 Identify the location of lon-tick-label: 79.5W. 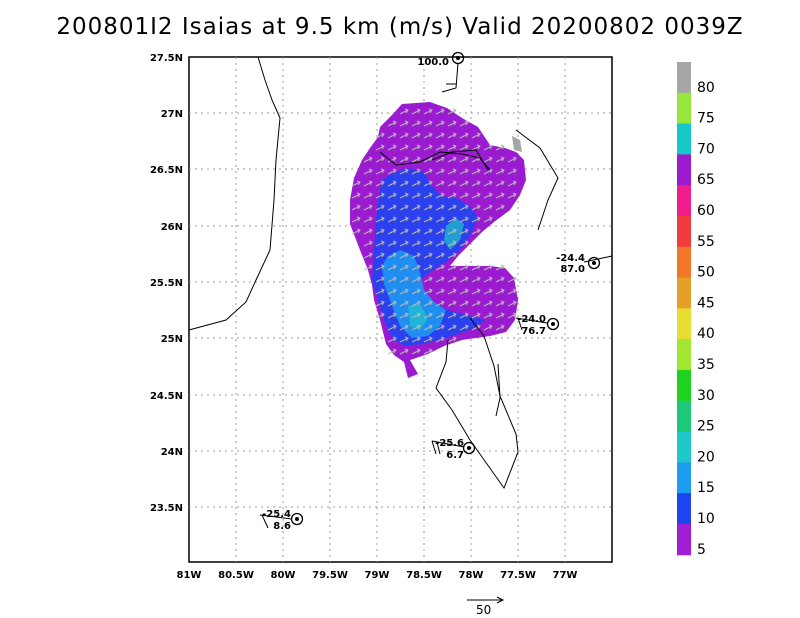
(330, 575).